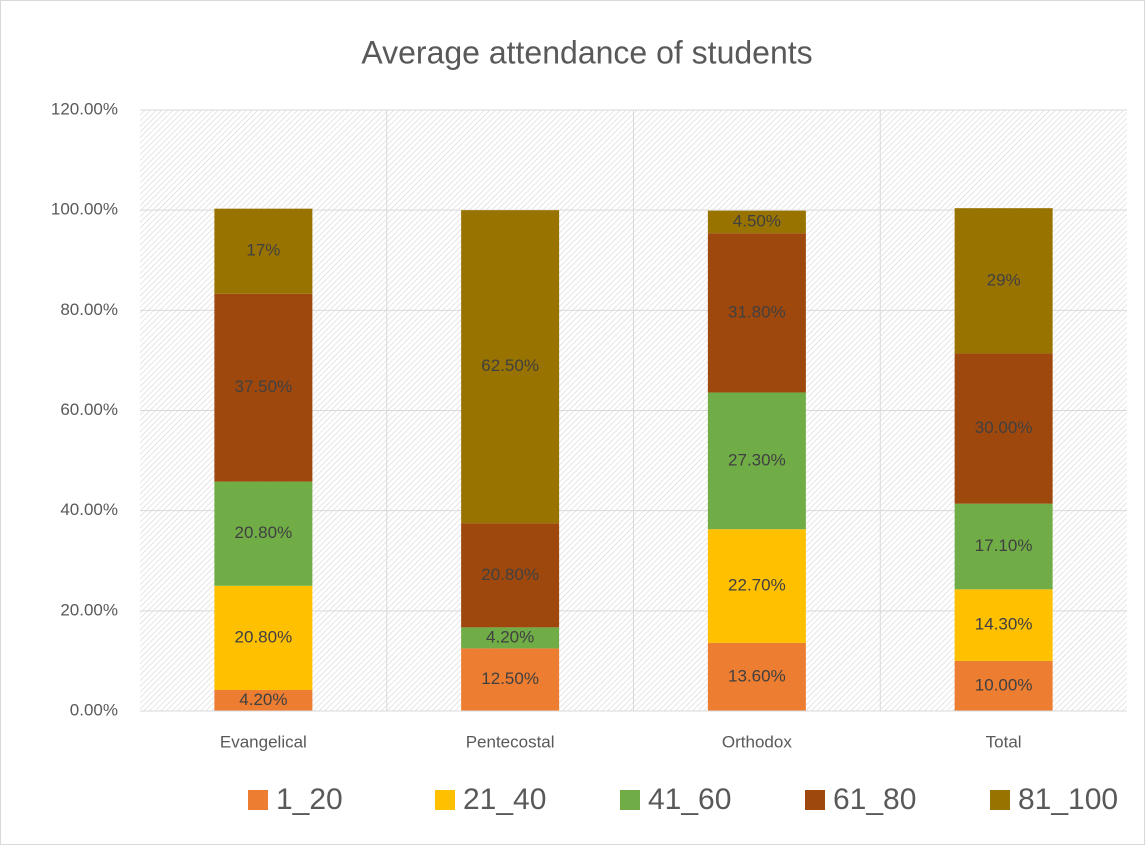  Describe the element at coordinates (263, 741) in the screenshot. I see `x-tick-label: Evangelical` at that location.